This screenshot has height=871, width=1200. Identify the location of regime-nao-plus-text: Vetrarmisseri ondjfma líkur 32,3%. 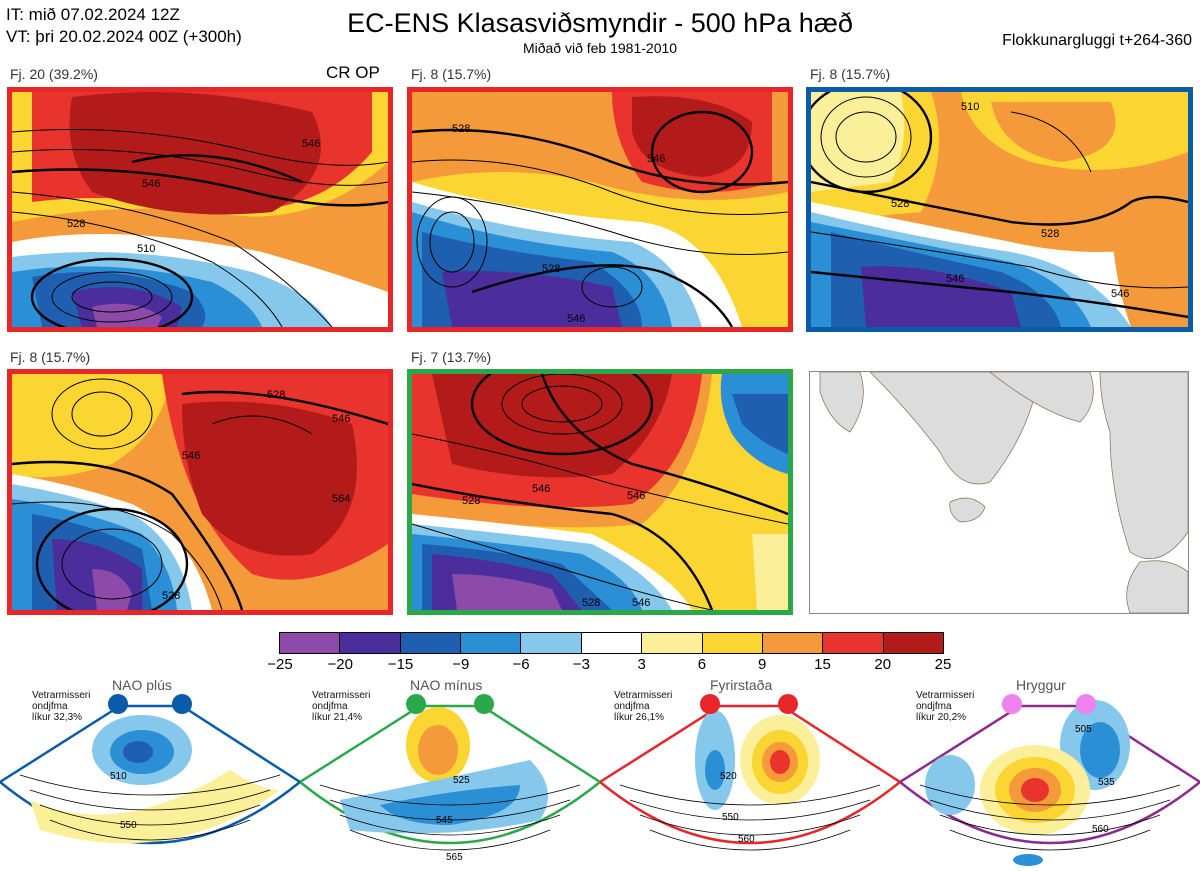
(61, 706).